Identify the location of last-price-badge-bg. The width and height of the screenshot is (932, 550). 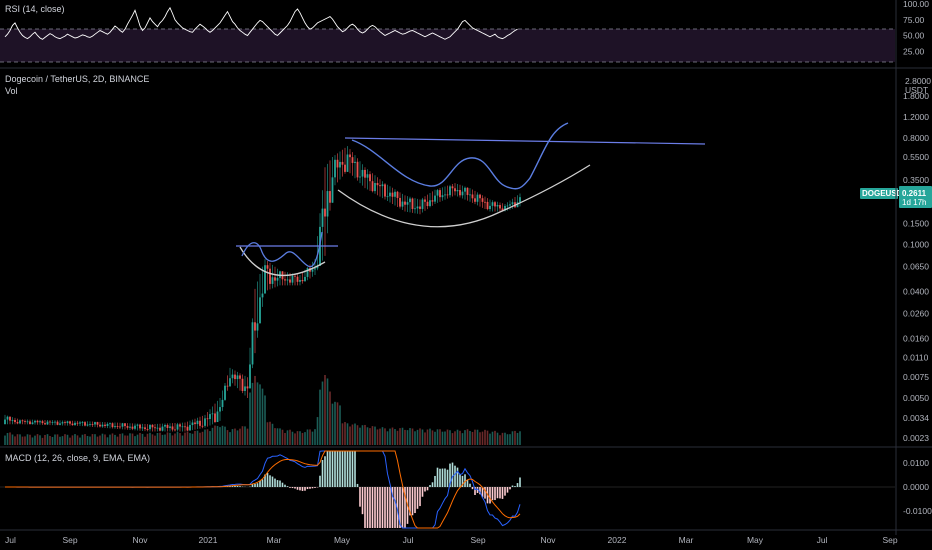
(915, 197).